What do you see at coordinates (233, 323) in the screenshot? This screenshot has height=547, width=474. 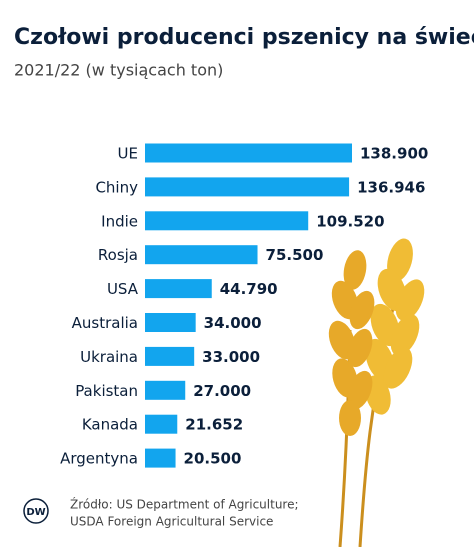 I see `value-label: 34.000` at bounding box center [233, 323].